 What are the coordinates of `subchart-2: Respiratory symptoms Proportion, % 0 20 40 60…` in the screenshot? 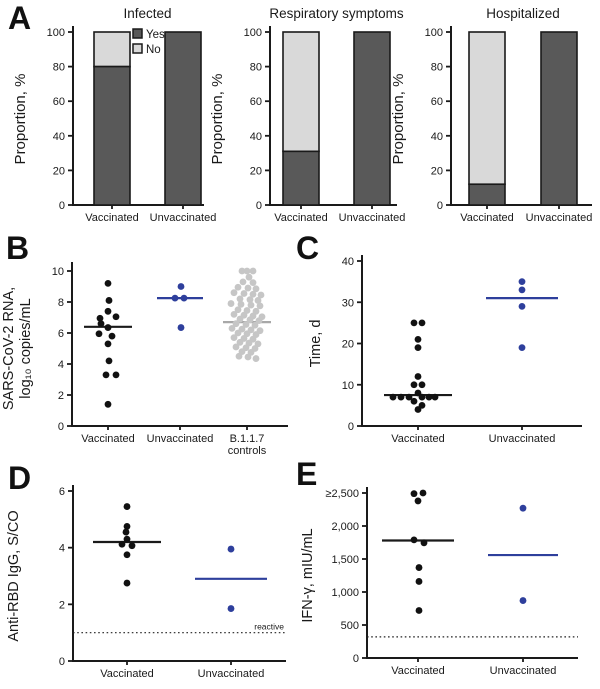 It's located at (307, 115).